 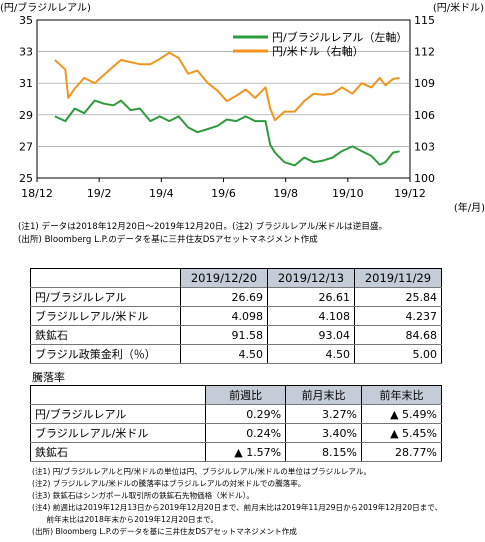 What do you see at coordinates (223, 297) in the screenshot?
I see `cell-value: 26.69` at bounding box center [223, 297].